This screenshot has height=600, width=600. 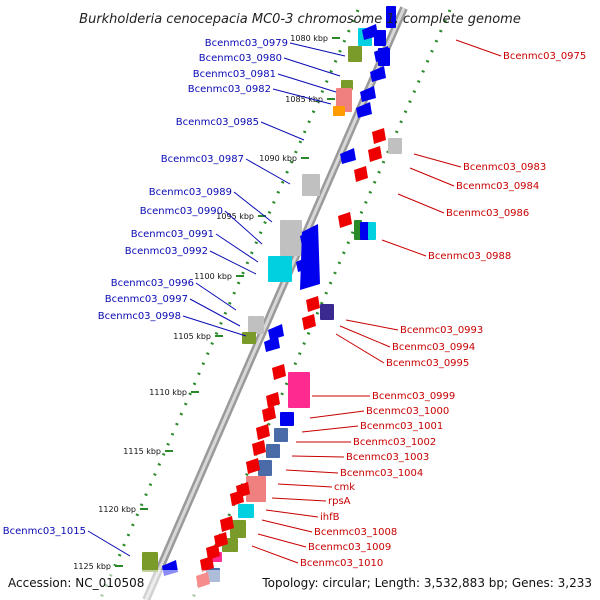 What do you see at coordinates (497, 186) in the screenshot?
I see `gene-label: Bcenmc03_0984` at bounding box center [497, 186].